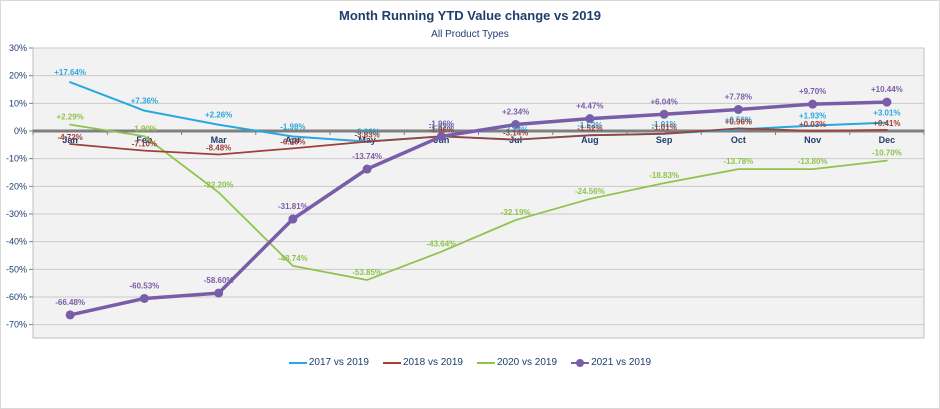  What do you see at coordinates (219, 280) in the screenshot?
I see `data-label: -58.60%` at bounding box center [219, 280].